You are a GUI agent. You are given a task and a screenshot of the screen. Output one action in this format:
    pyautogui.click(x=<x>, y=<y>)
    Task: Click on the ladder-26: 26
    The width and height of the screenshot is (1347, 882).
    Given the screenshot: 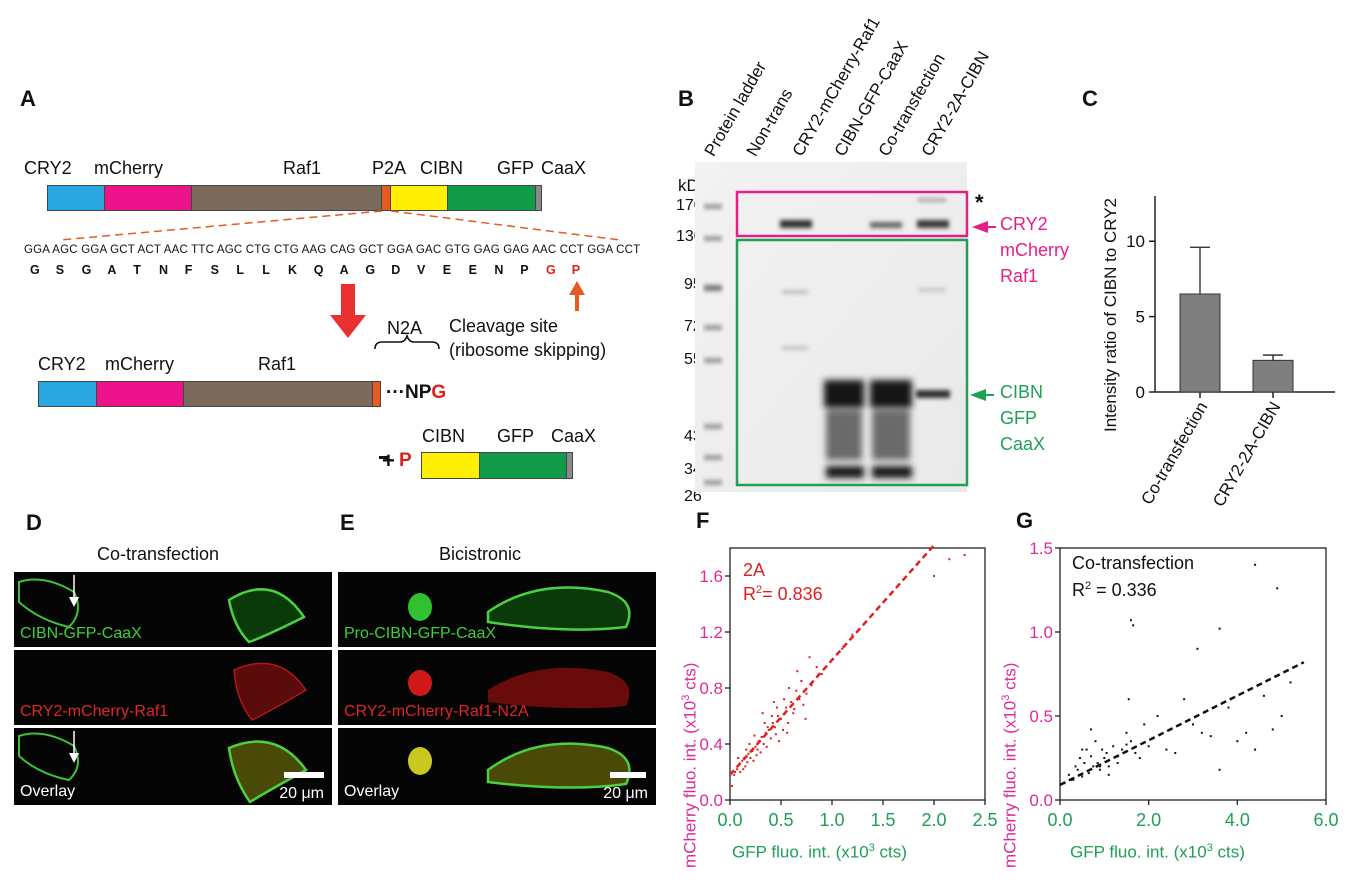 What is the action you would take?
    pyautogui.click(x=693, y=496)
    